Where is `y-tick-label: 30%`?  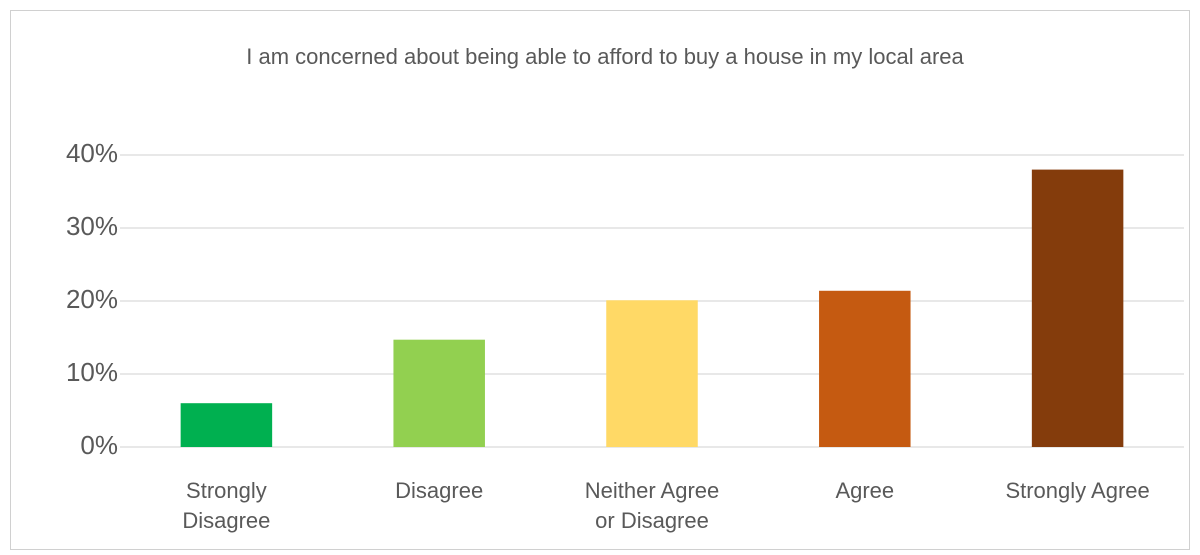 y-tick-label: 30% is located at coordinates (92, 226).